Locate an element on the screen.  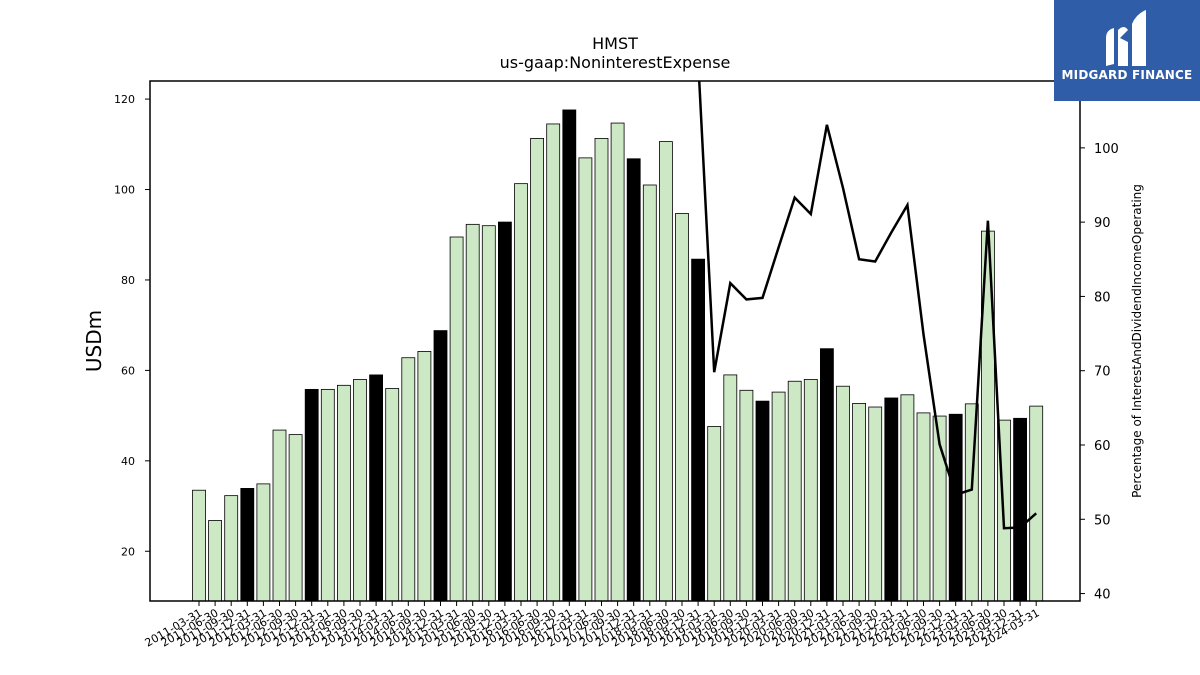
y2-tick-label: 50 is located at coordinates (1102, 520).